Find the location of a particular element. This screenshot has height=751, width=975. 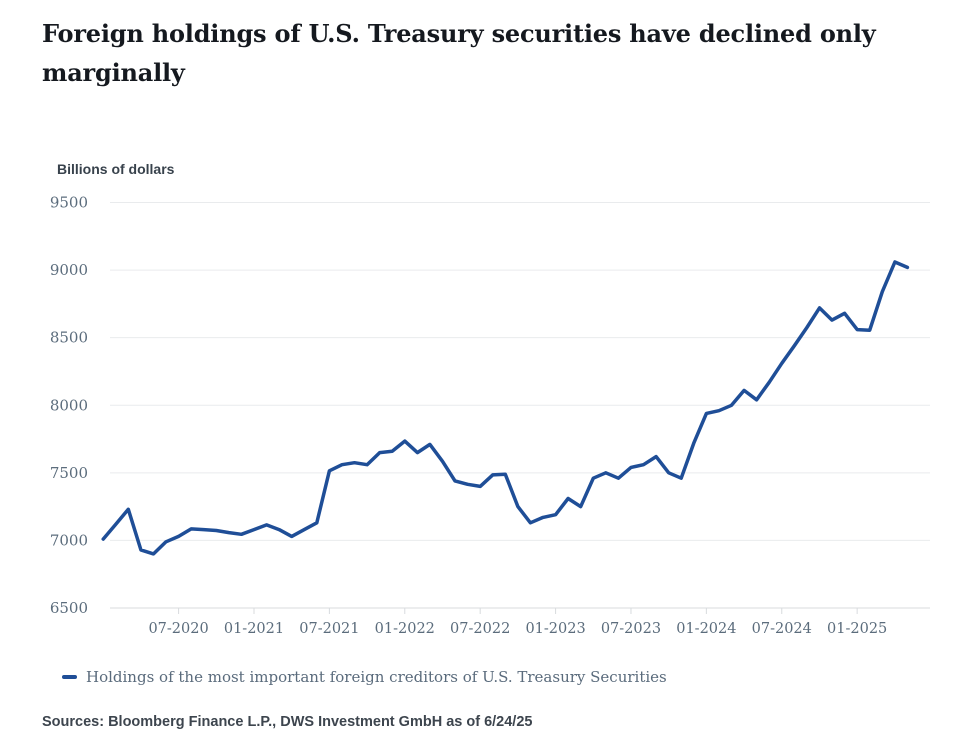

x-tick-label: 07-2021 is located at coordinates (329, 629).